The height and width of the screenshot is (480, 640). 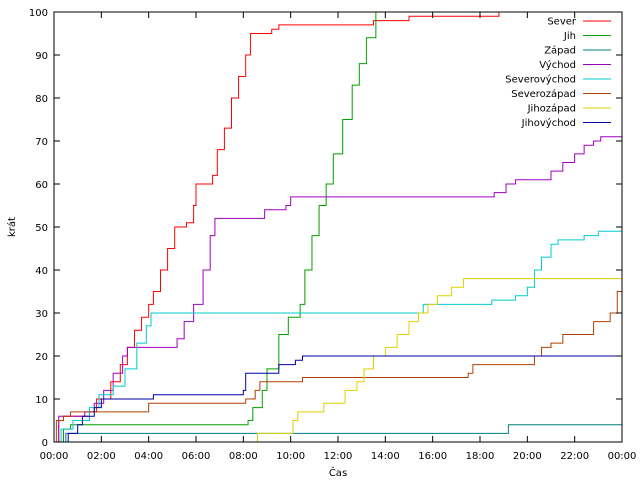 I want to click on legend-label: Východ, so click(x=557, y=65).